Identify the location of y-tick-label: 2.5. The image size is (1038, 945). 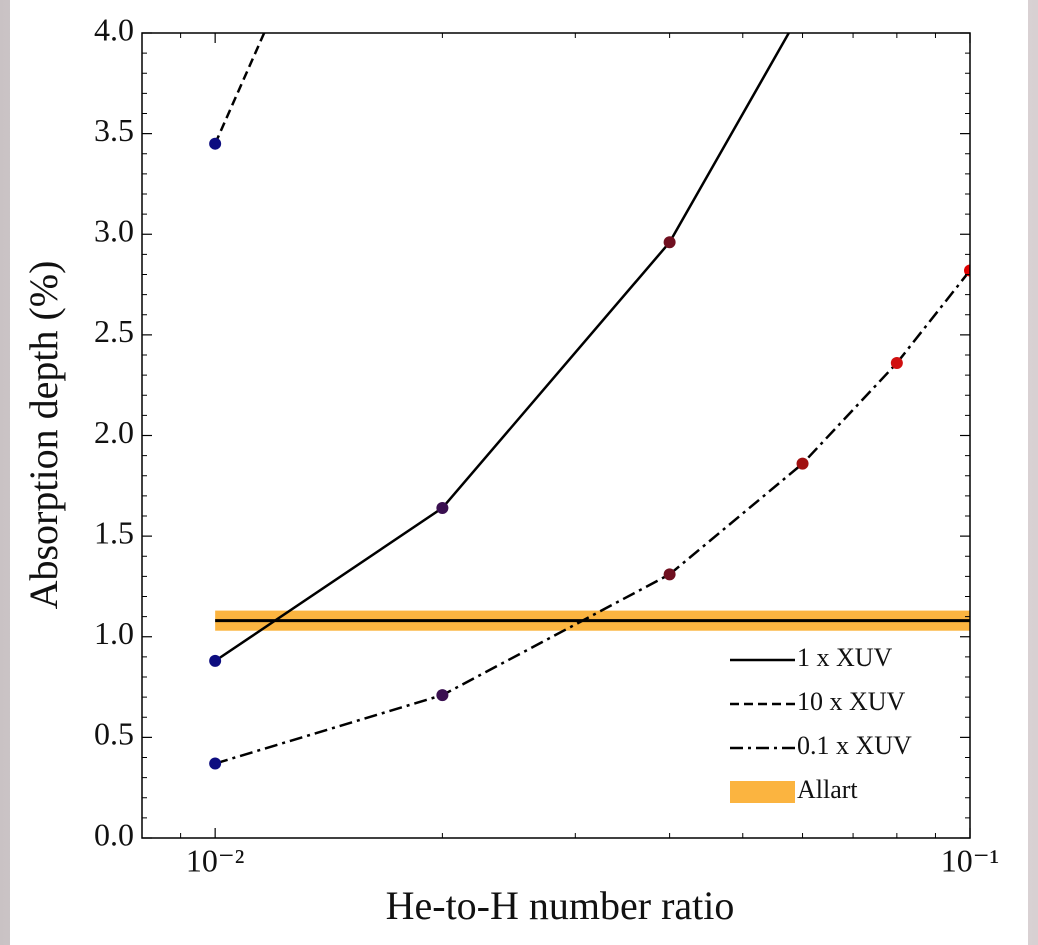
(114, 331).